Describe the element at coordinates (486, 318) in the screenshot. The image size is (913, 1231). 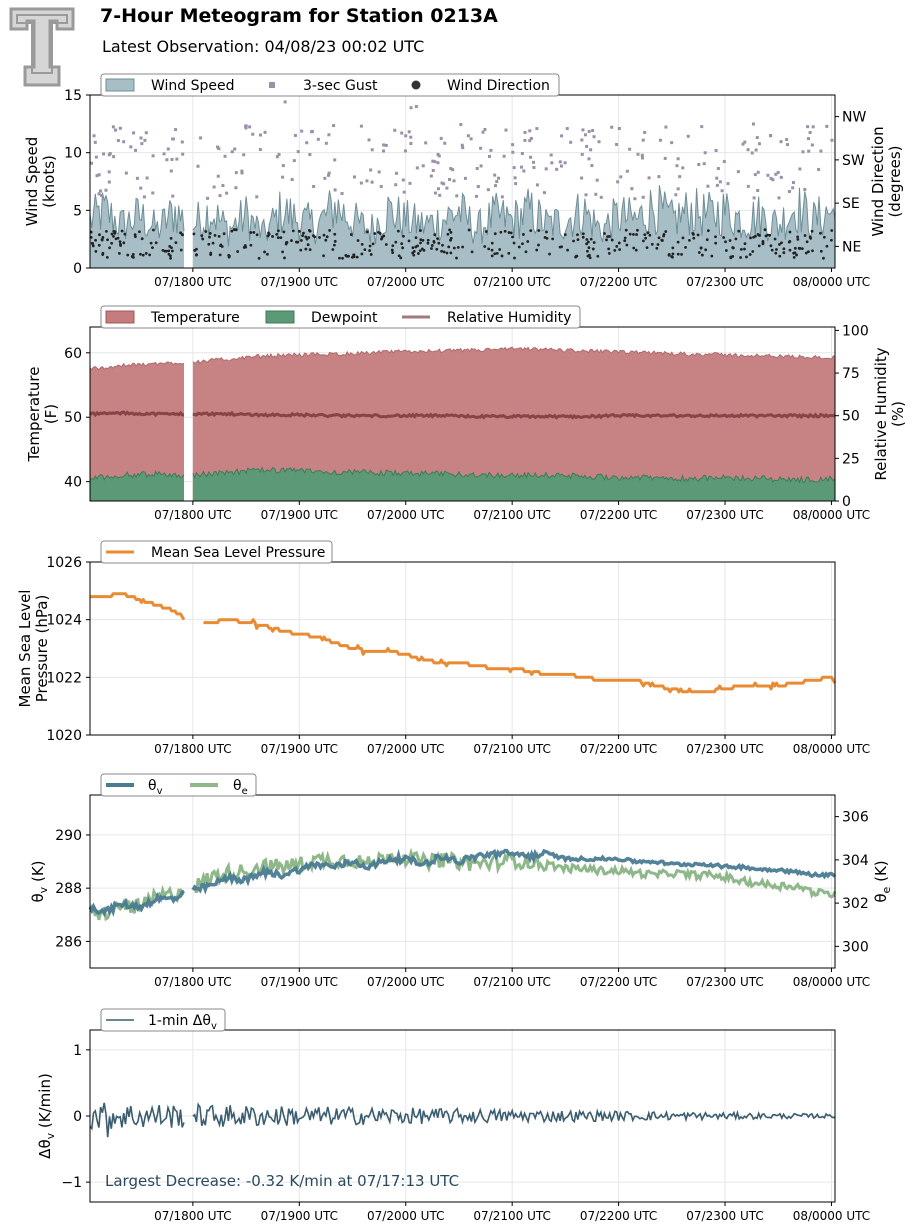
I see `legend-item-3: Relative Humidity` at that location.